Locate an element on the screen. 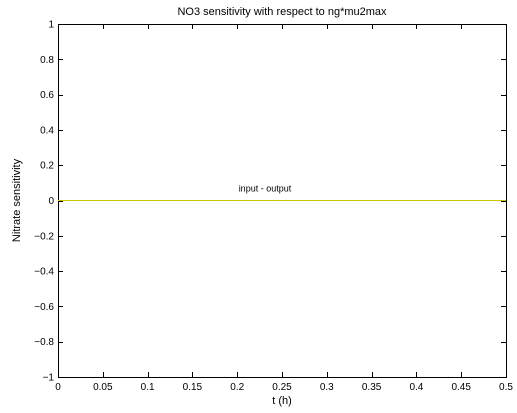  series-annotation: input - output is located at coordinates (265, 189).